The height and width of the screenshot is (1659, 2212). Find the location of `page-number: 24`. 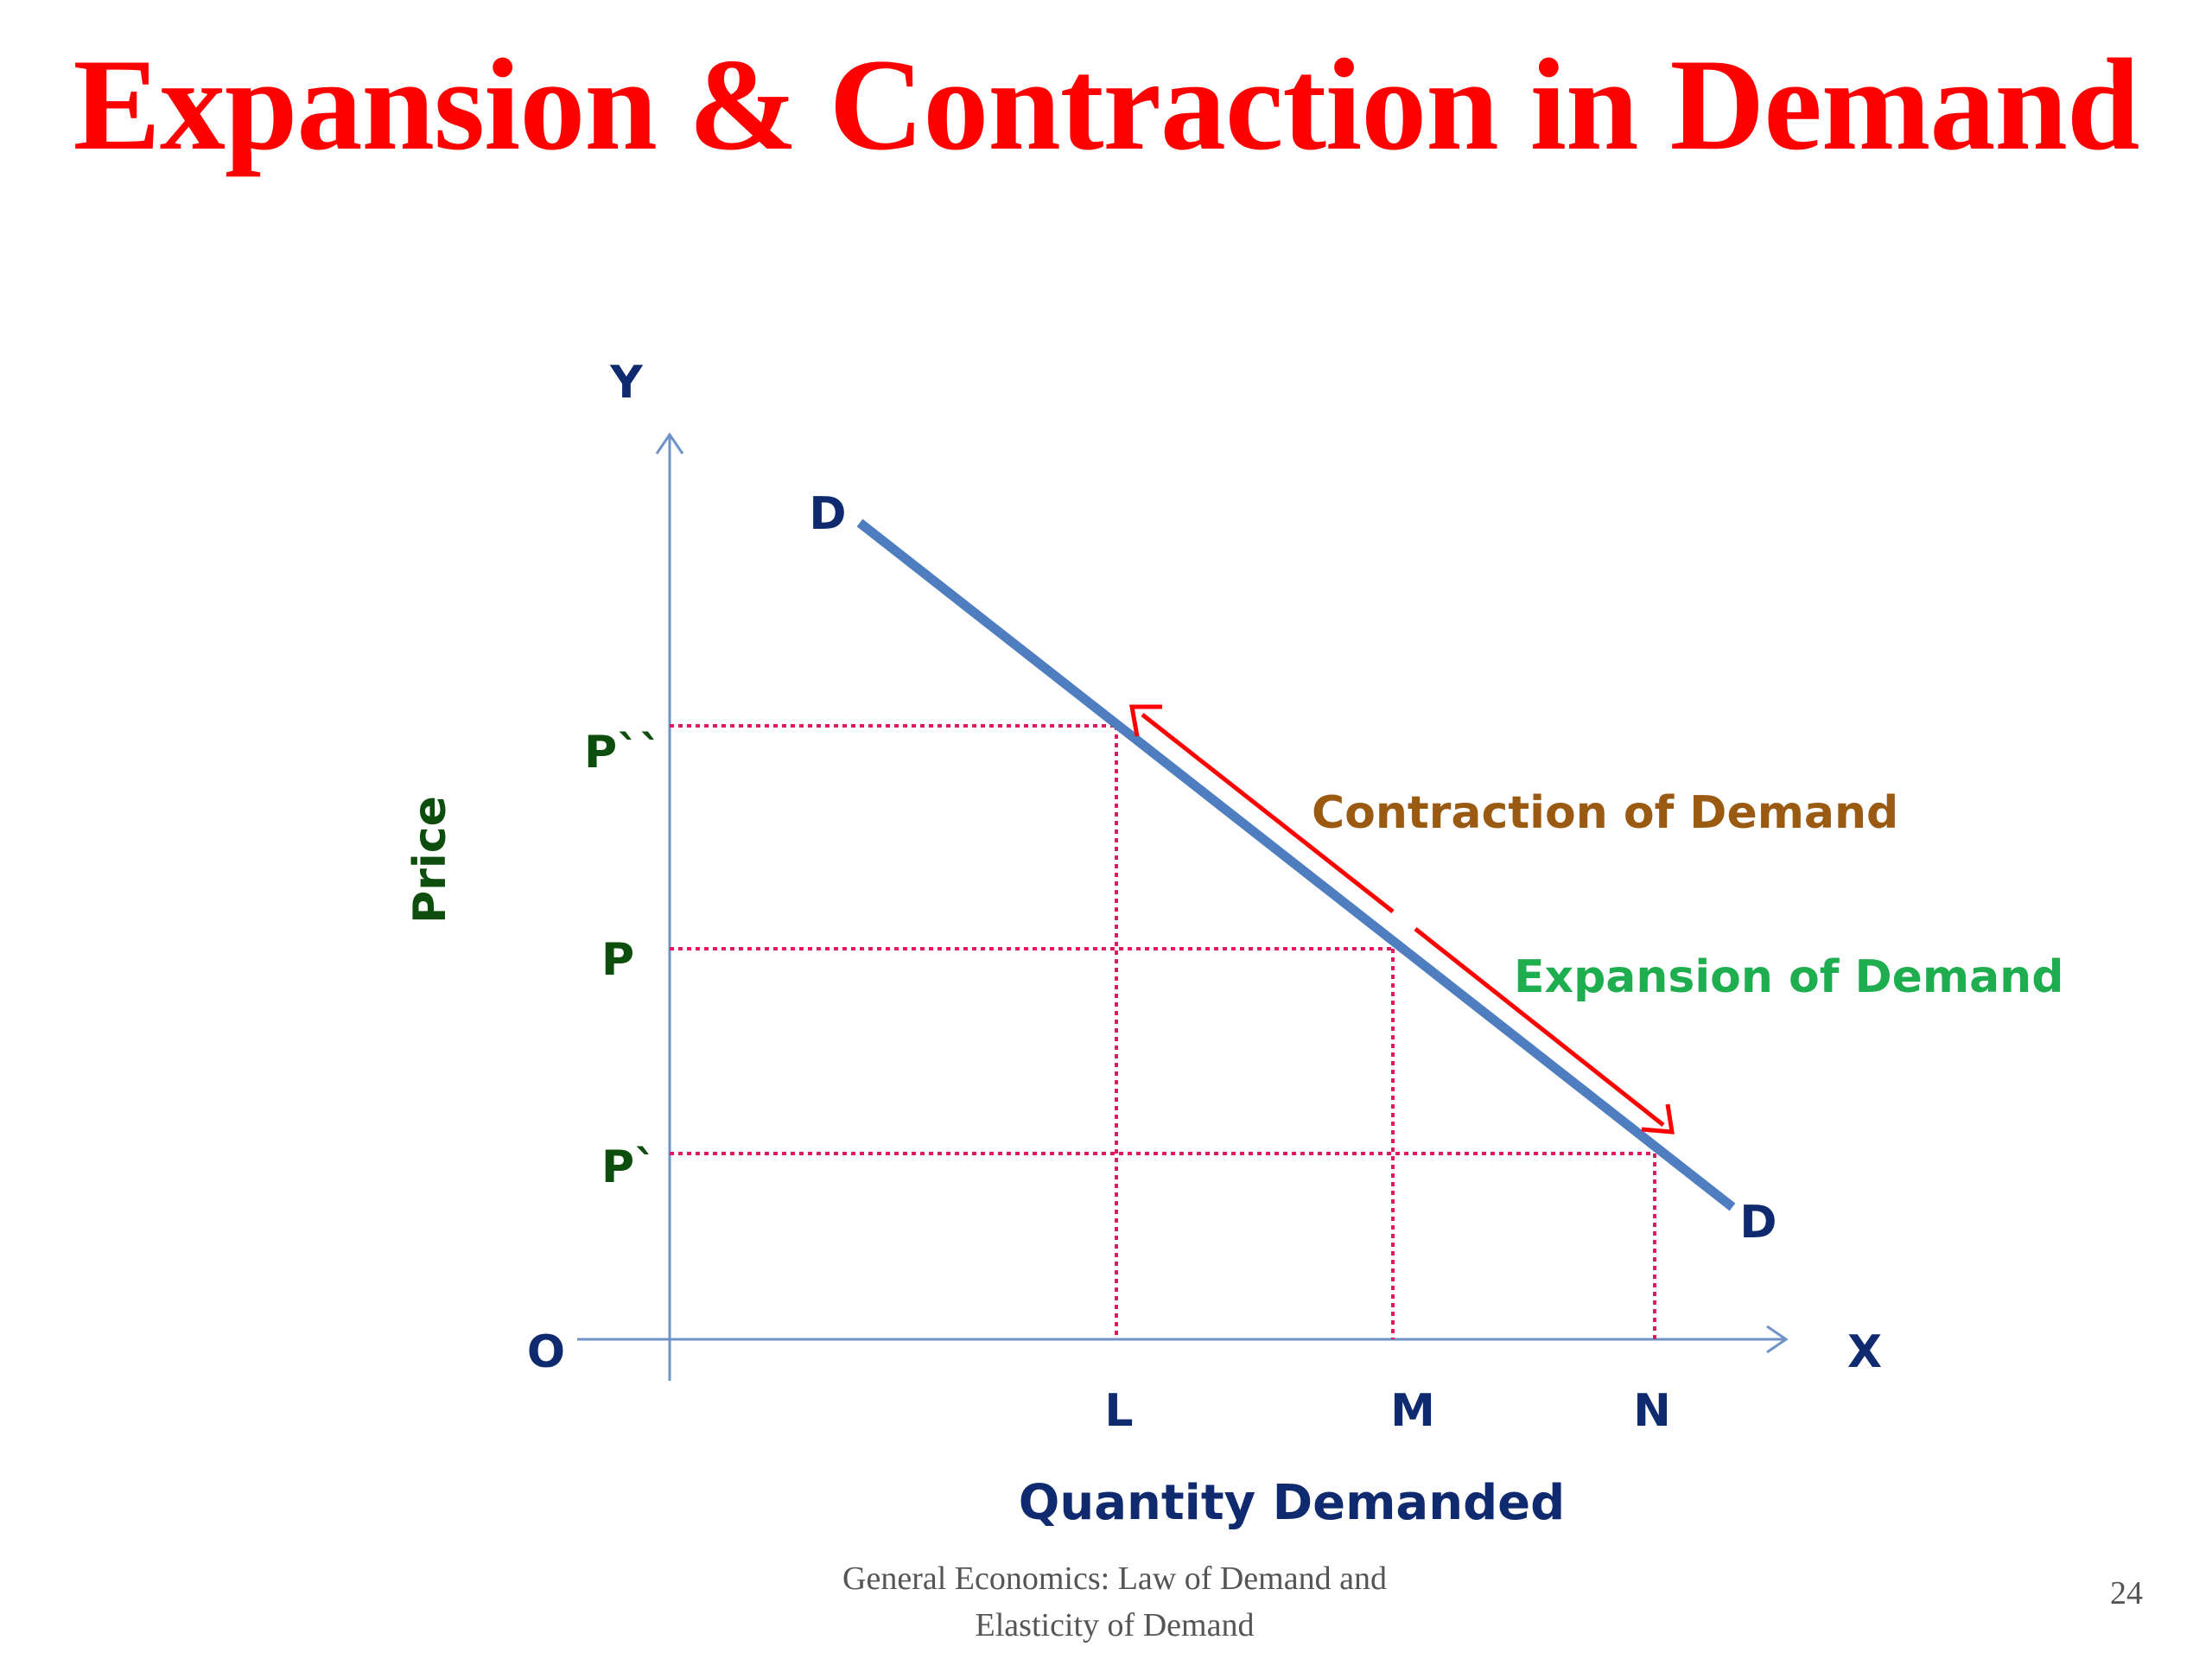

page-number: 24 is located at coordinates (2126, 1593).